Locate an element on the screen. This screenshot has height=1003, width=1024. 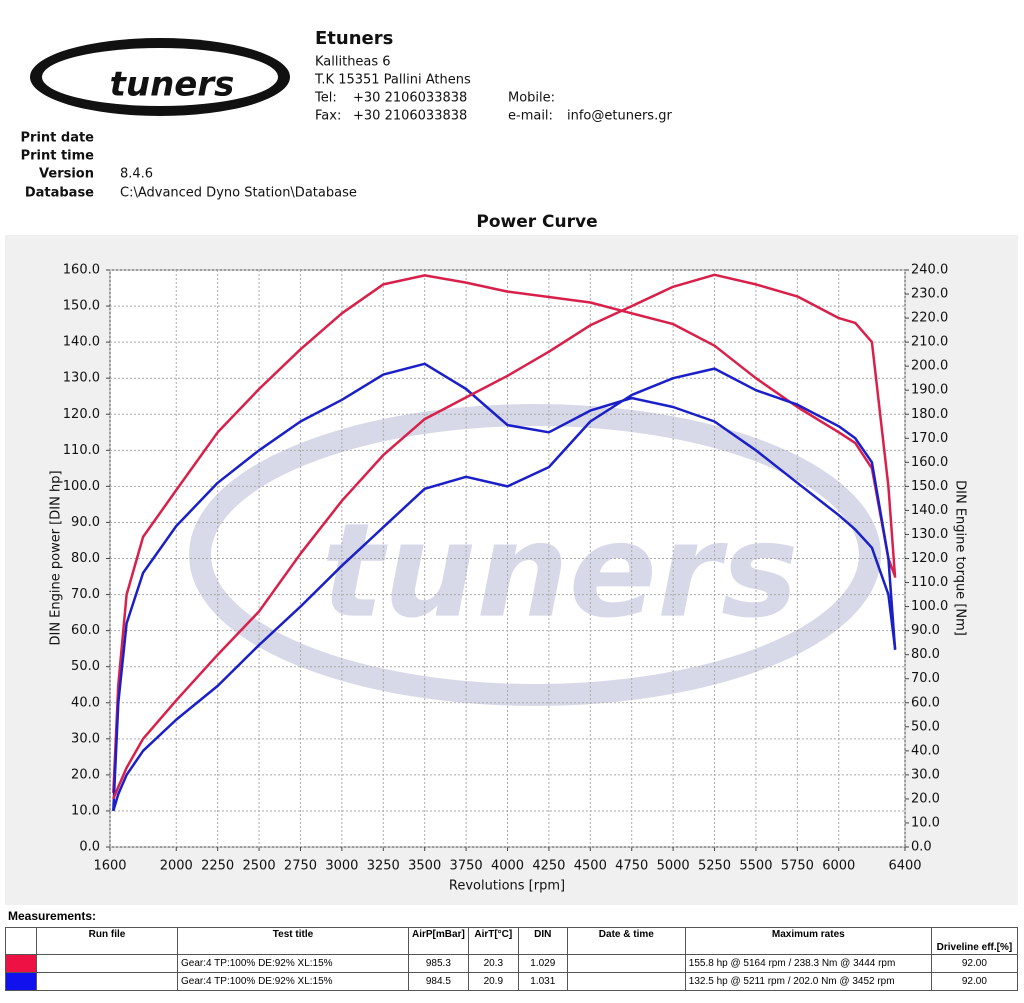
logo-text: tuners is located at coordinates (172, 85).